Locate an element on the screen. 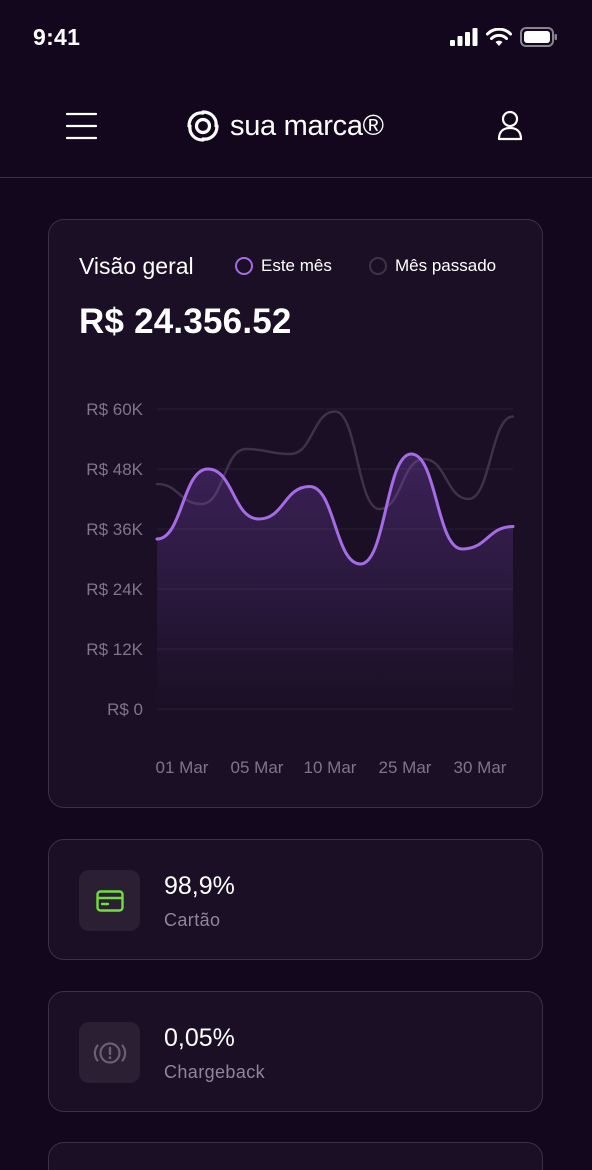 This screenshot has width=592, height=1170. hamburger-menu-icon is located at coordinates (81, 126).